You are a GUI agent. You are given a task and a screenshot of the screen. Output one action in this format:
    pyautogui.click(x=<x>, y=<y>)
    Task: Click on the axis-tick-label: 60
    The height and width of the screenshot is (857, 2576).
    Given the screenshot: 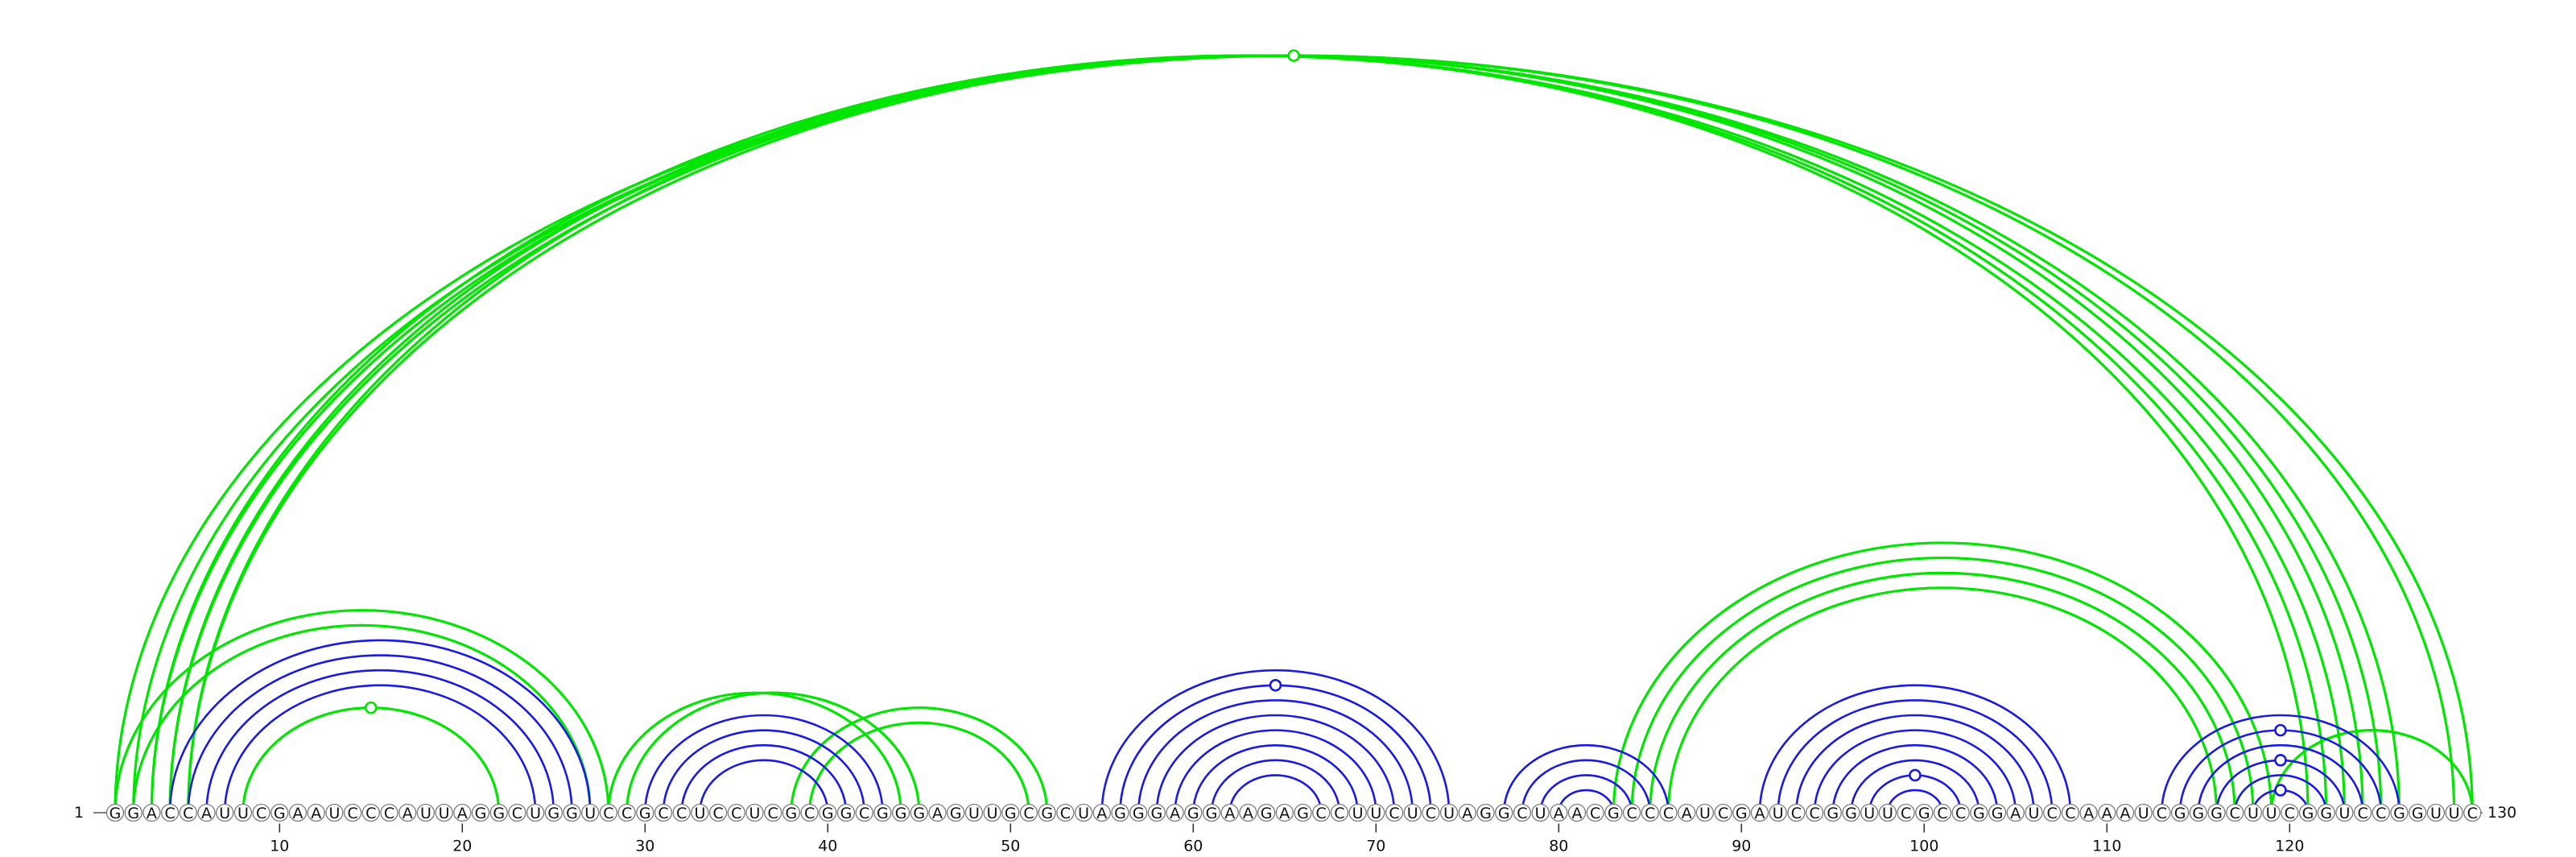 What is the action you would take?
    pyautogui.click(x=1193, y=846)
    